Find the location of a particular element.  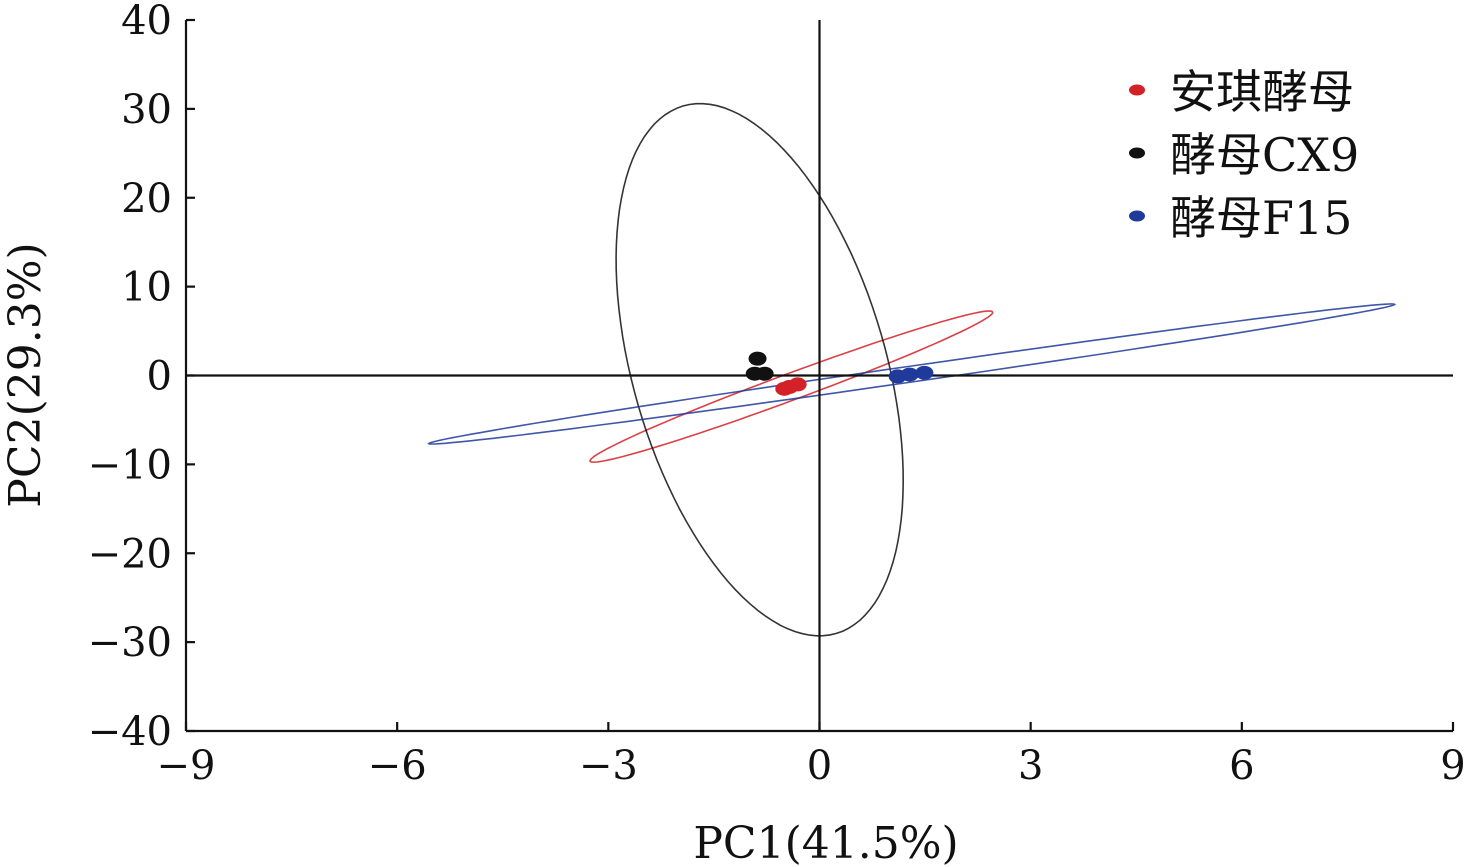

x-tick-label: 9 is located at coordinates (1452, 766).